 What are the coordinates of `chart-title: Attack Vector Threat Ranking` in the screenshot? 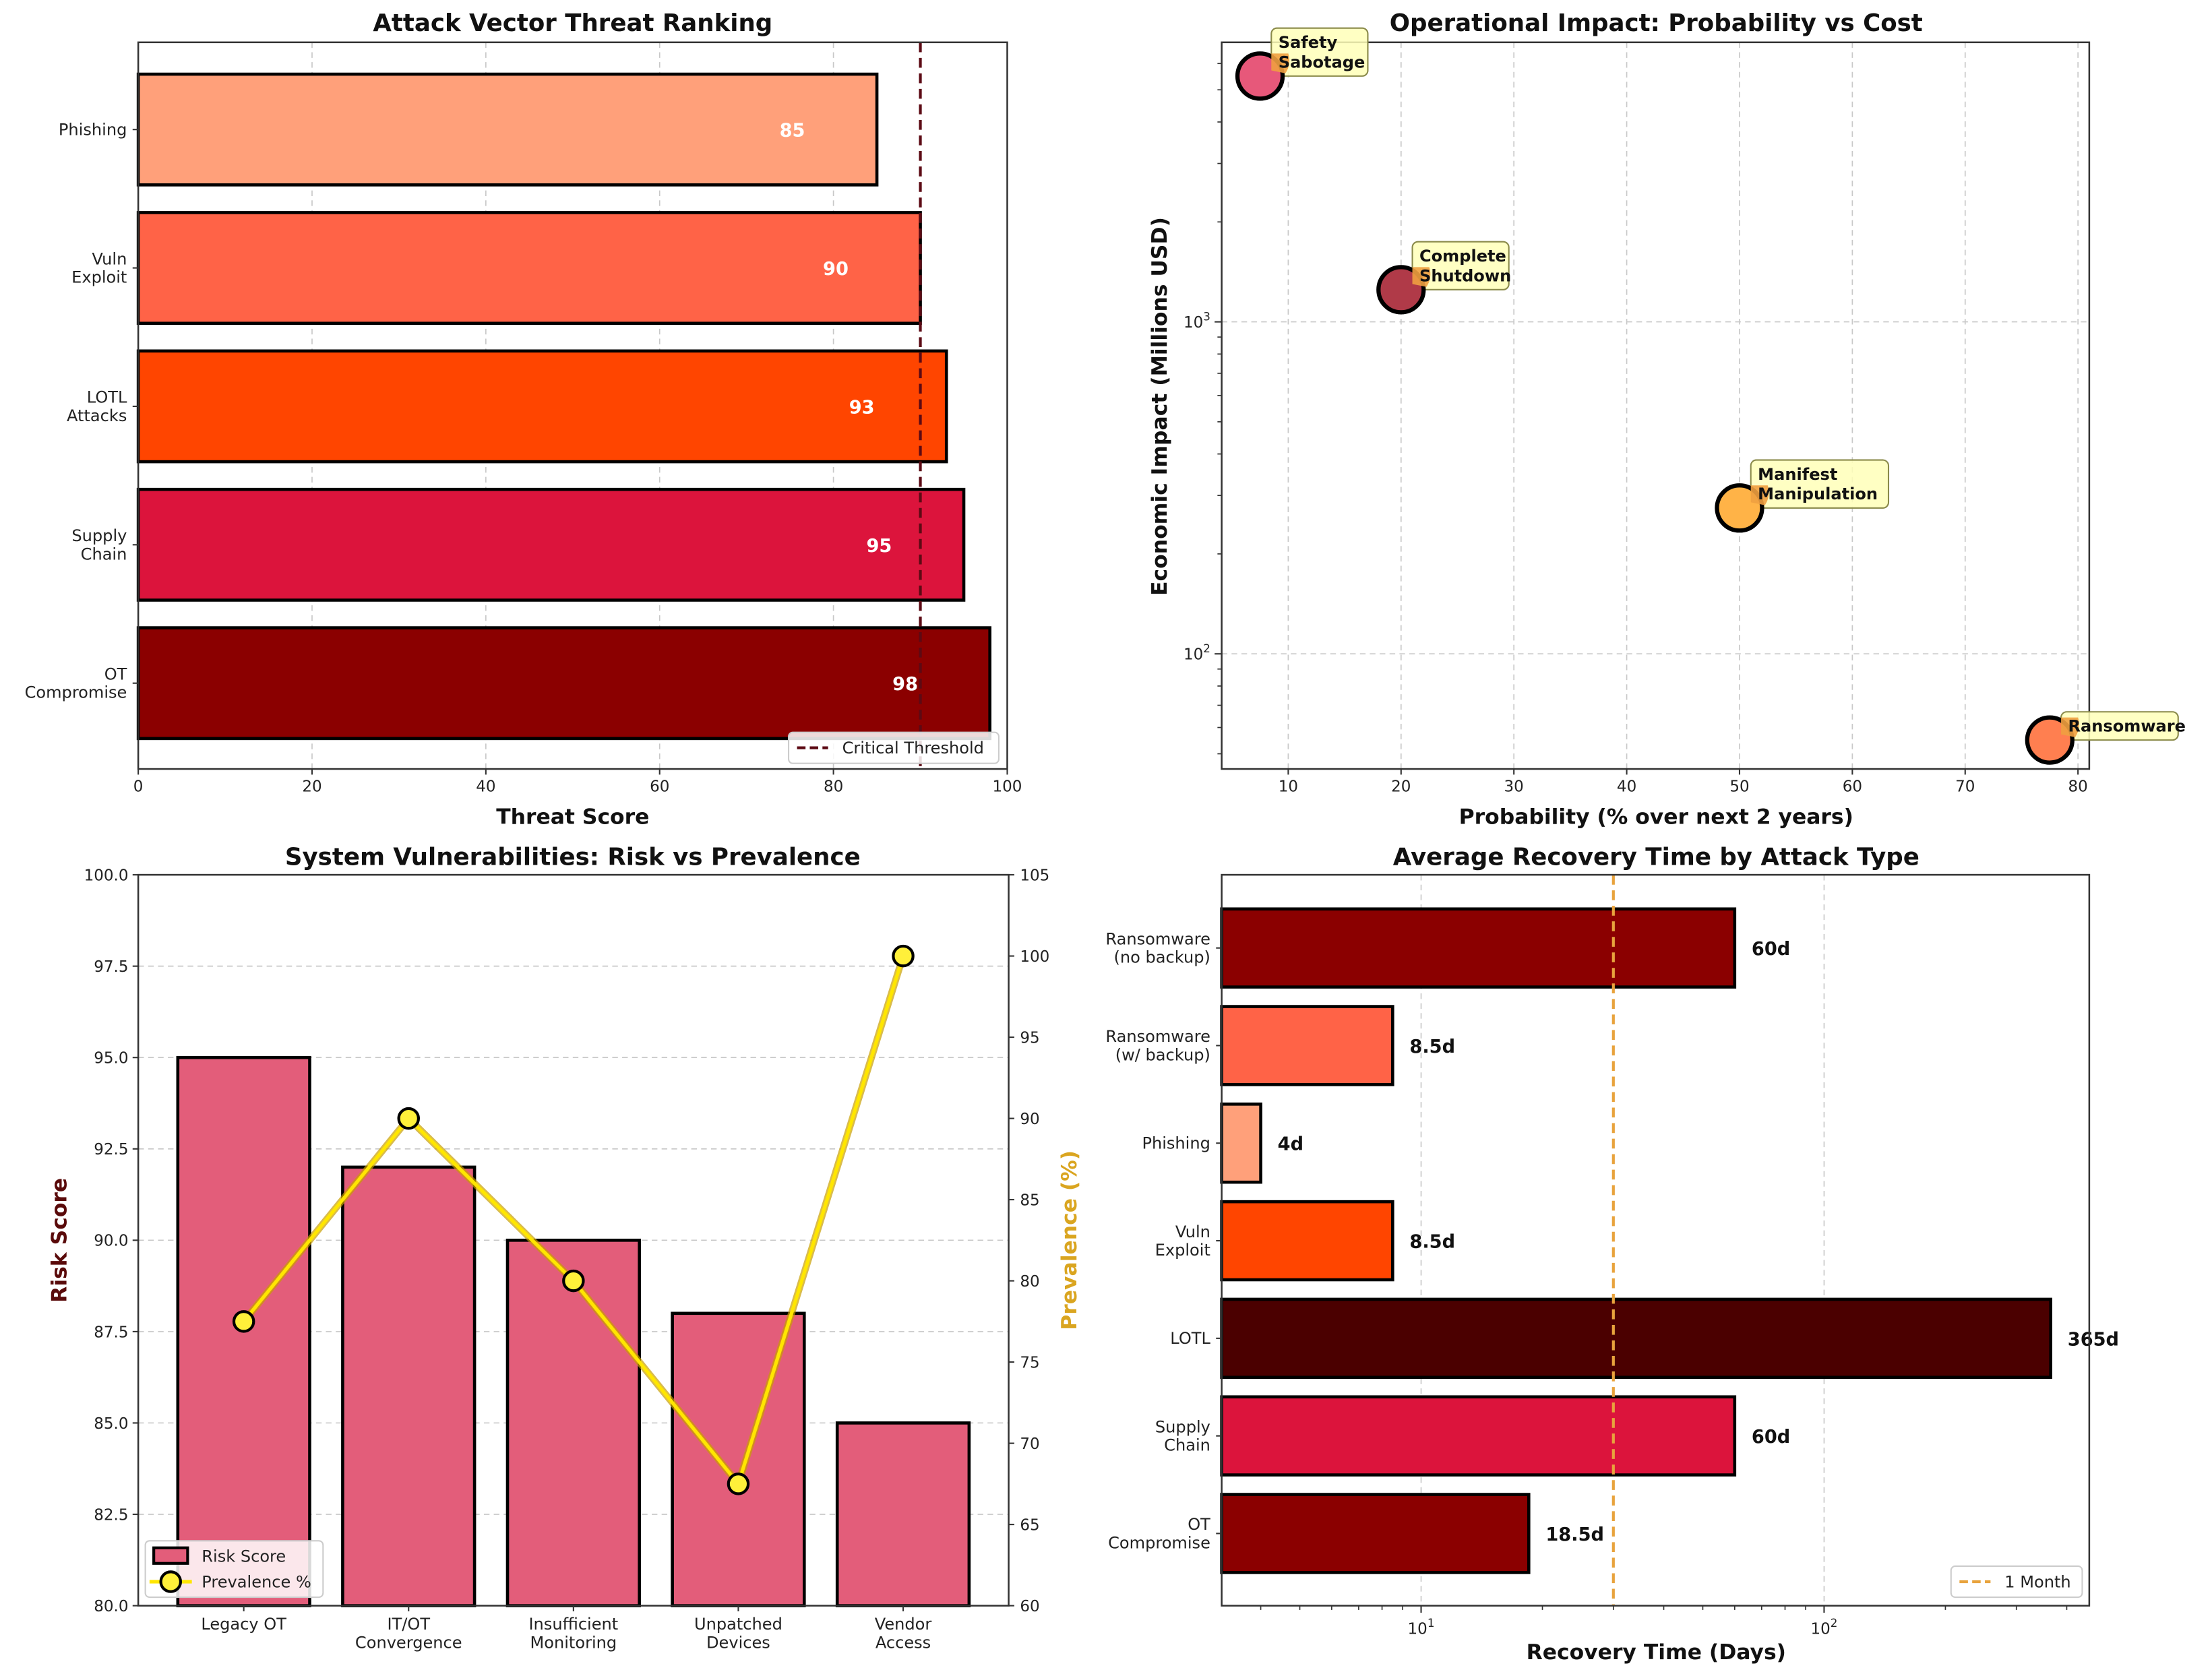 It's located at (572, 23).